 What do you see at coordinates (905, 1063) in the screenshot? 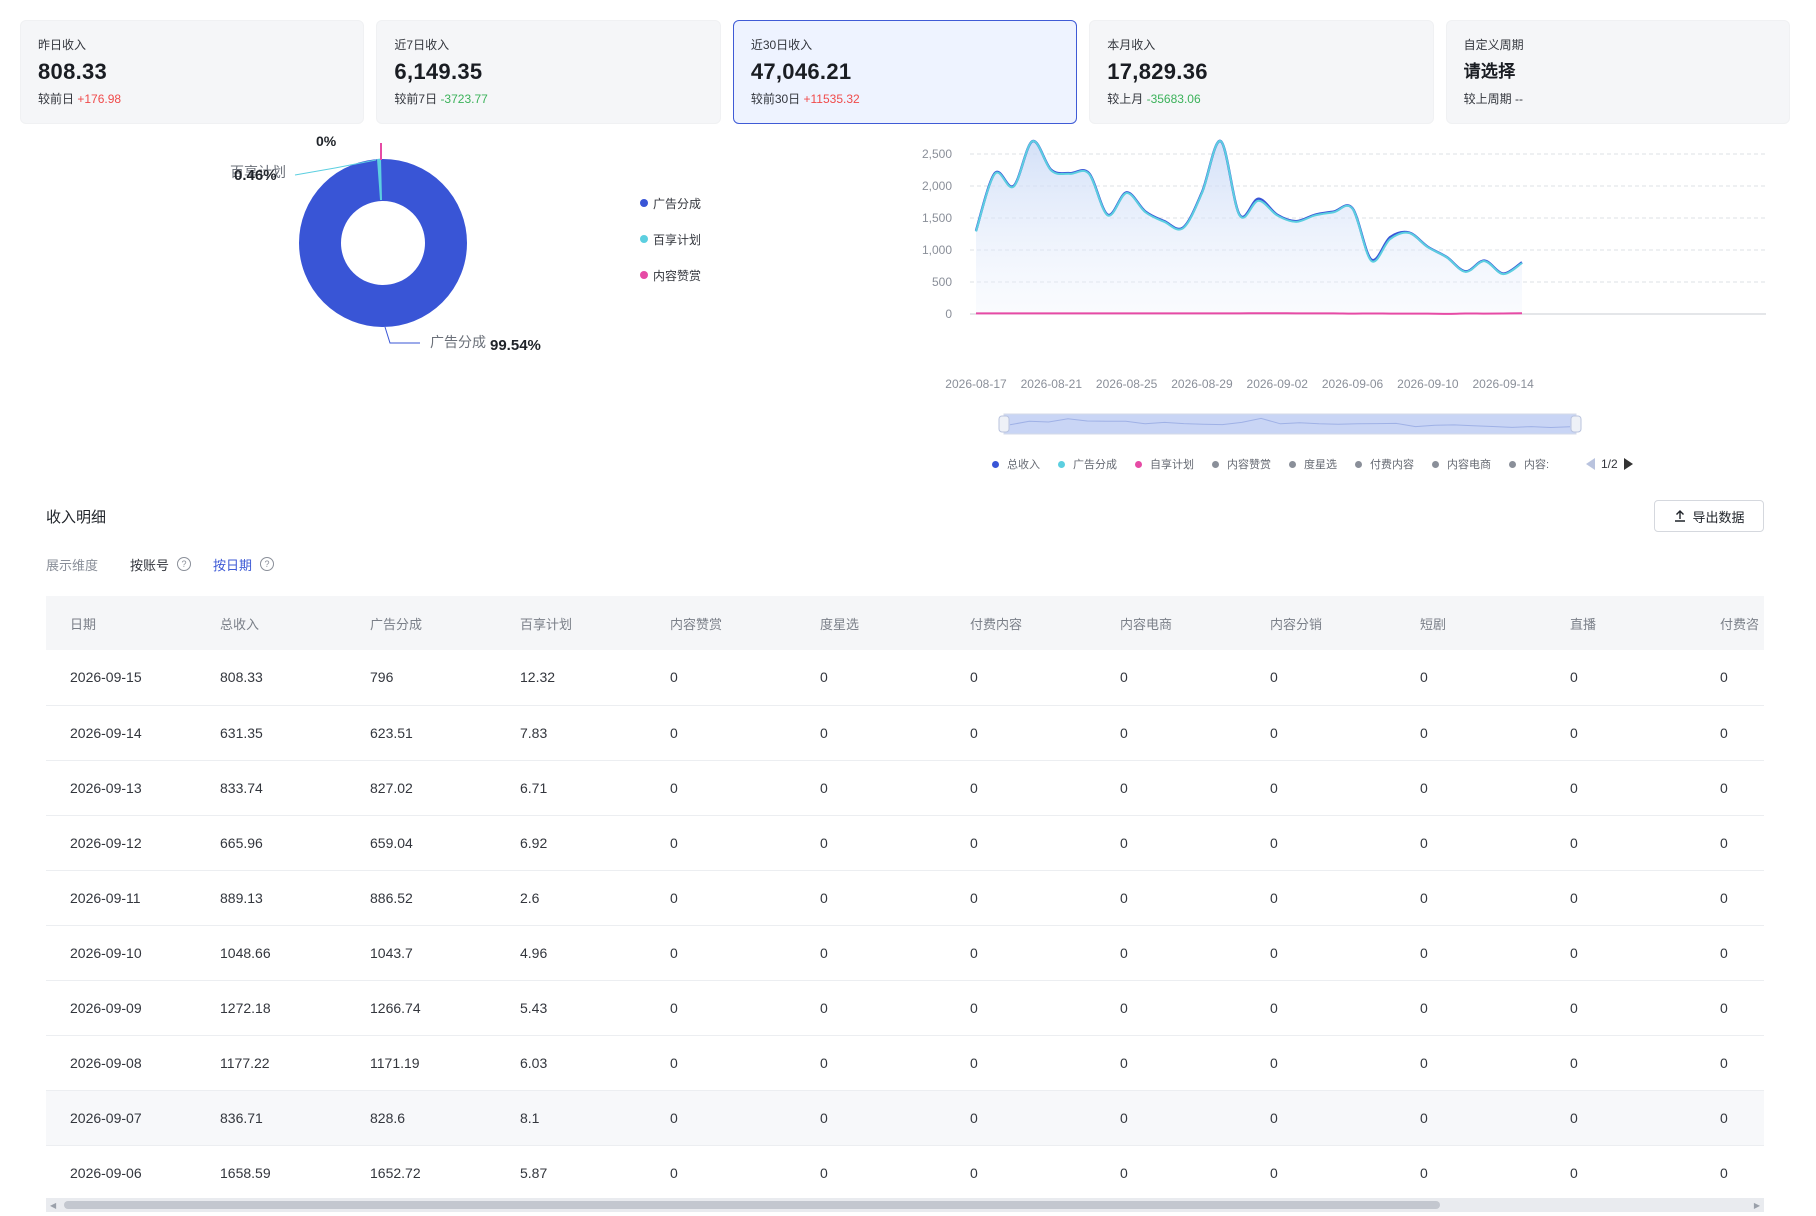
I see `table-row: 2026-09-08 1177.22 1171.19 6.03 0 0 0 0 0 0 0 0` at bounding box center [905, 1063].